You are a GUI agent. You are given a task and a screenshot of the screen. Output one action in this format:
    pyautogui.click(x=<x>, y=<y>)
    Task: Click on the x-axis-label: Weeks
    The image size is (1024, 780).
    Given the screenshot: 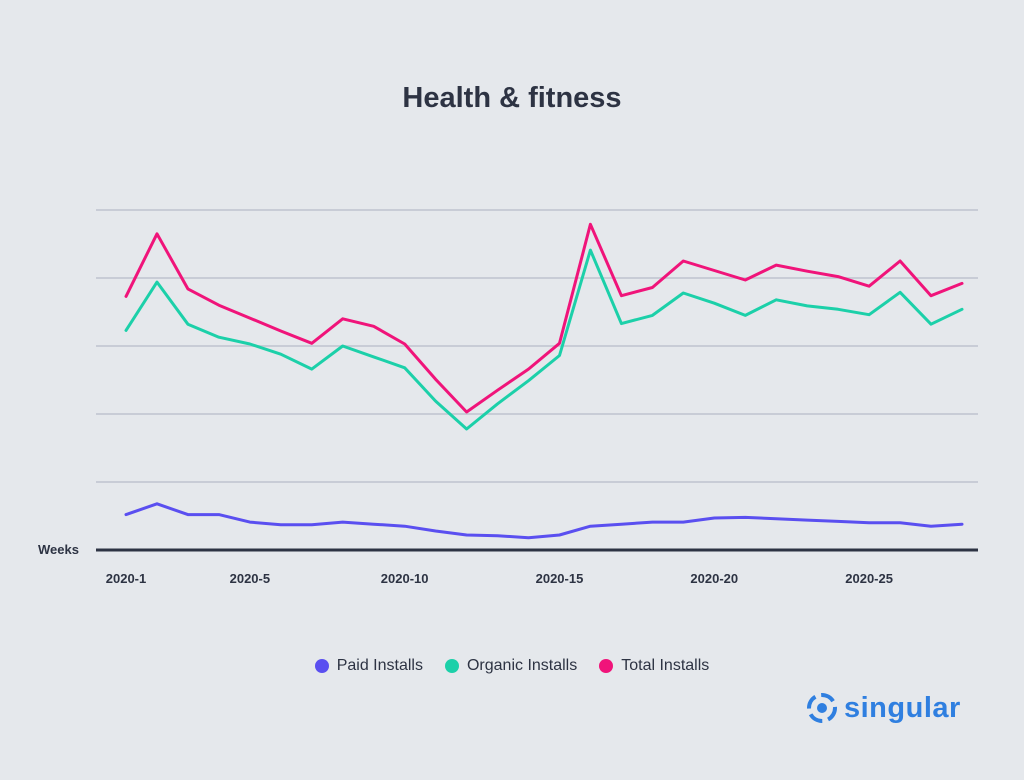 What is the action you would take?
    pyautogui.click(x=58, y=549)
    